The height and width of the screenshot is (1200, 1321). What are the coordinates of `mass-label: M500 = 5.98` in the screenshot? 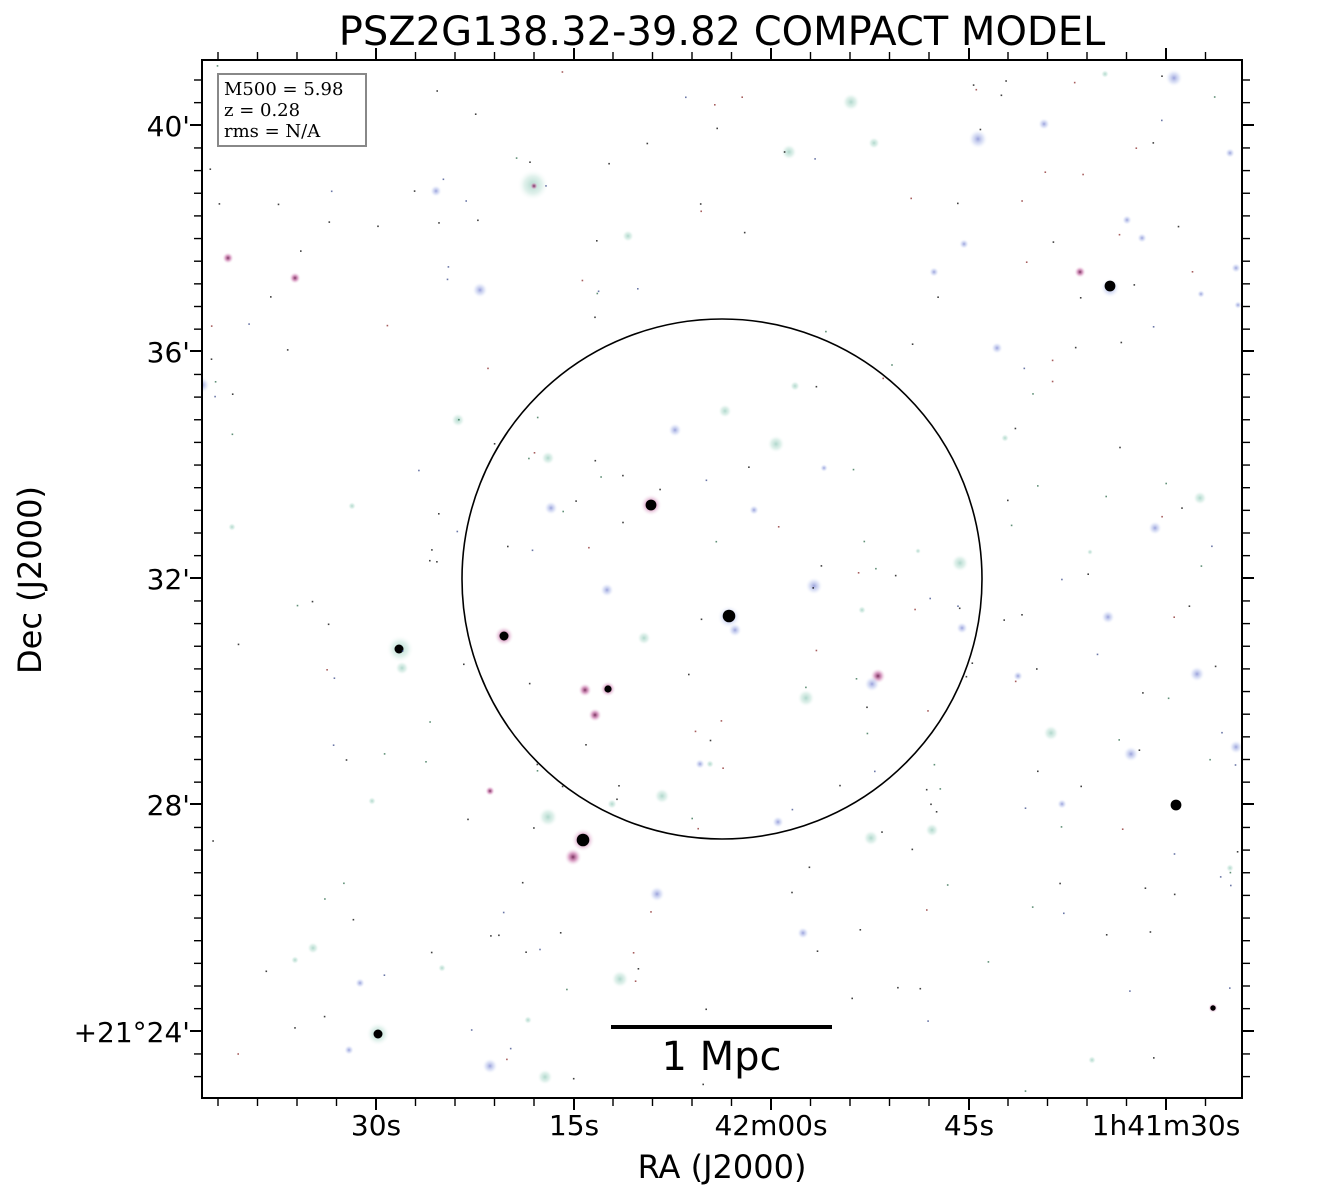 It's located at (284, 89).